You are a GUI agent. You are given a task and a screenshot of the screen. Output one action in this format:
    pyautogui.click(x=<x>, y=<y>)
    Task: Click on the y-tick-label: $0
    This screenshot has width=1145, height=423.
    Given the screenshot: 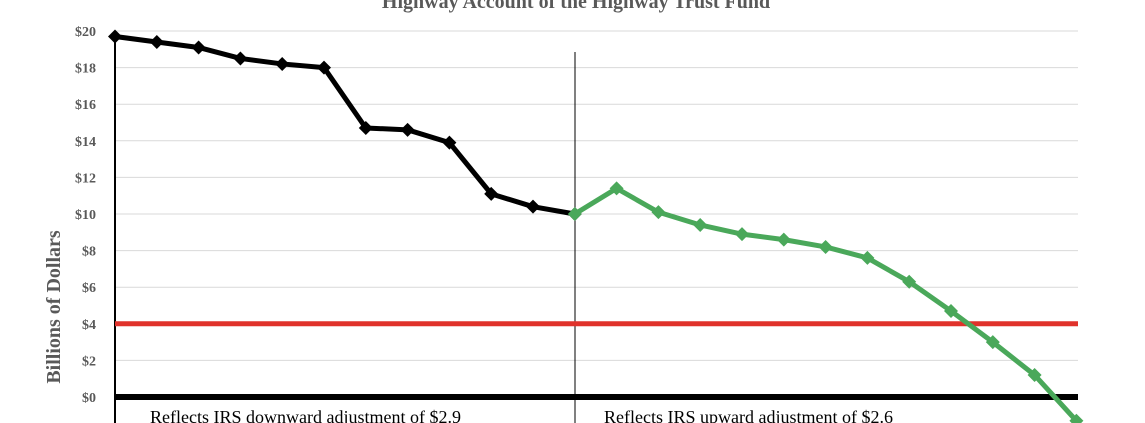 What is the action you would take?
    pyautogui.click(x=89, y=398)
    